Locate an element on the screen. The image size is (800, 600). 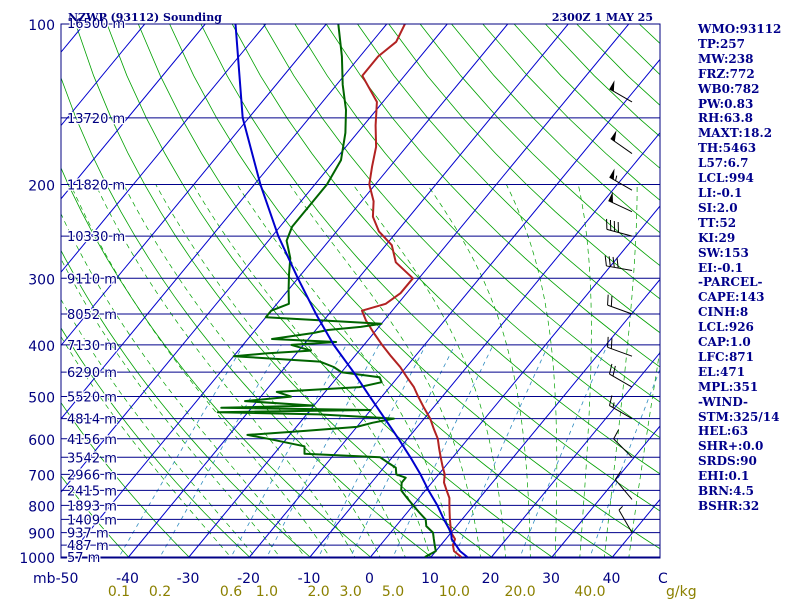
height-label: 4156 m is located at coordinates (92, 440).